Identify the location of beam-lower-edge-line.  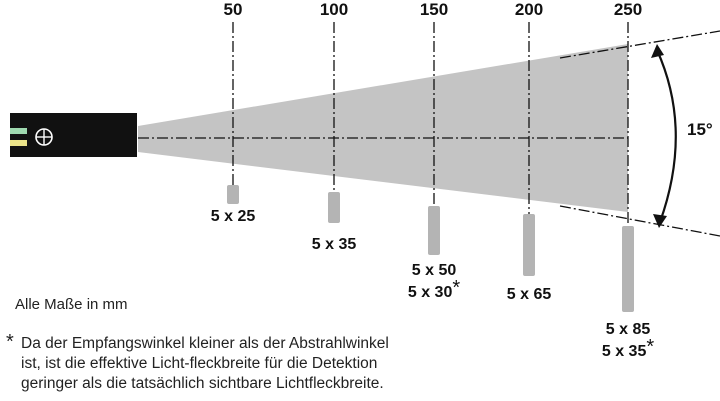
(639, 221).